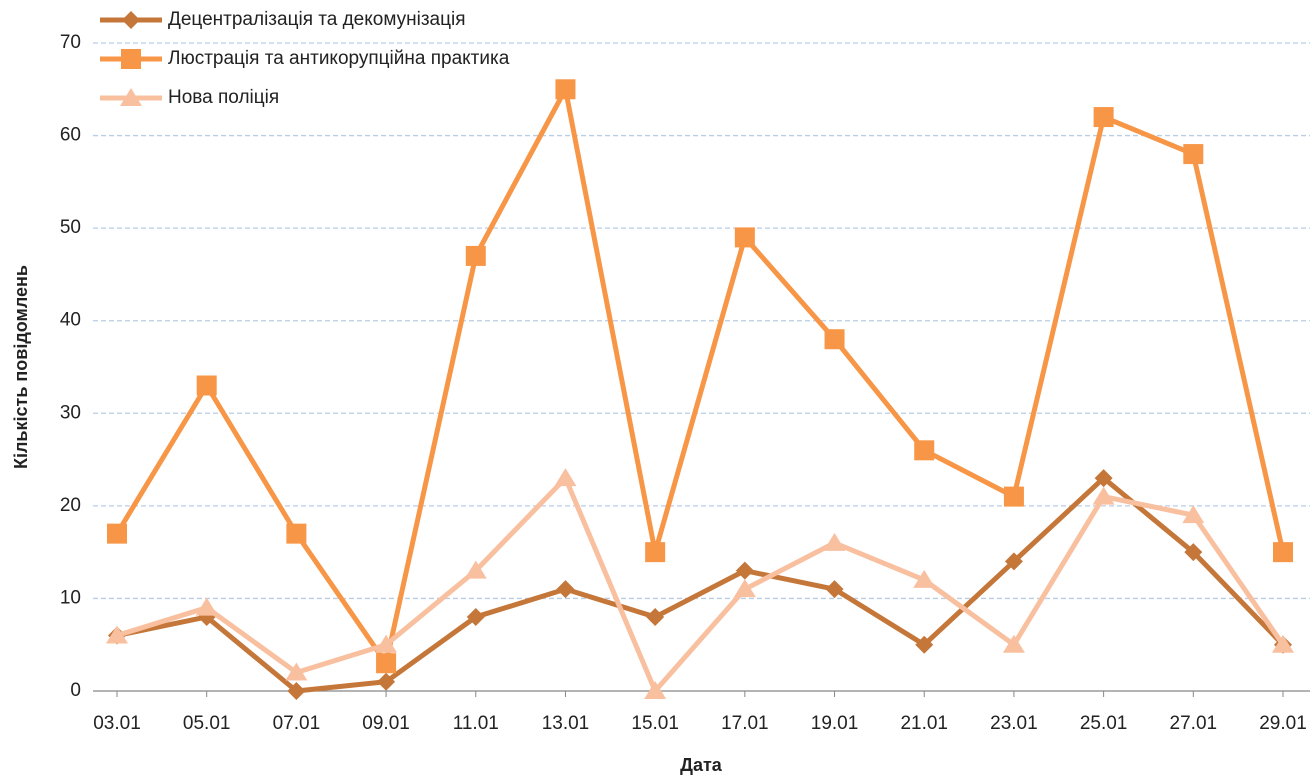 The image size is (1316, 780). Describe the element at coordinates (70, 597) in the screenshot. I see `y-tick-label: 10` at that location.